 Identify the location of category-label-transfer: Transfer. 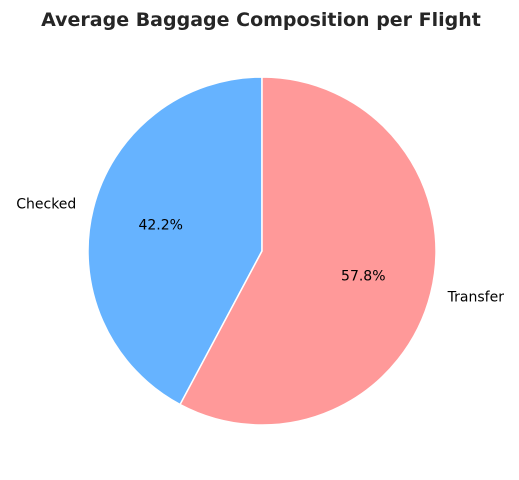
(476, 297).